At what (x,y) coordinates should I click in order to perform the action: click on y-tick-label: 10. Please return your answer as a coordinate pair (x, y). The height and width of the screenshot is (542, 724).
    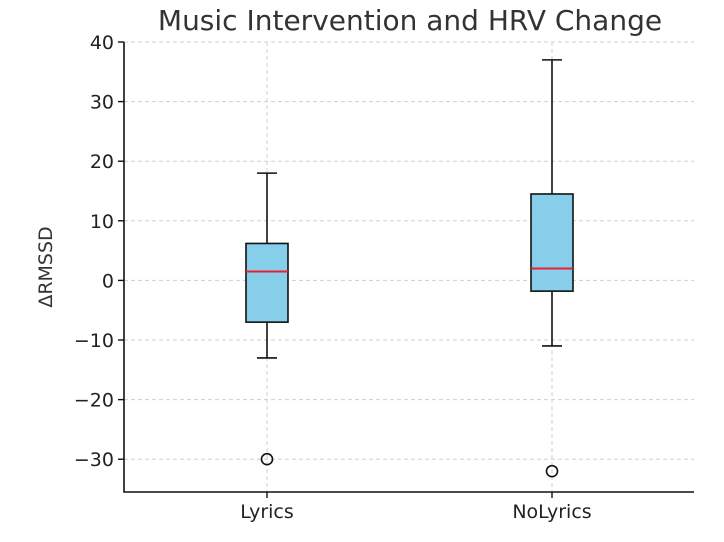
    Looking at the image, I should click on (102, 222).